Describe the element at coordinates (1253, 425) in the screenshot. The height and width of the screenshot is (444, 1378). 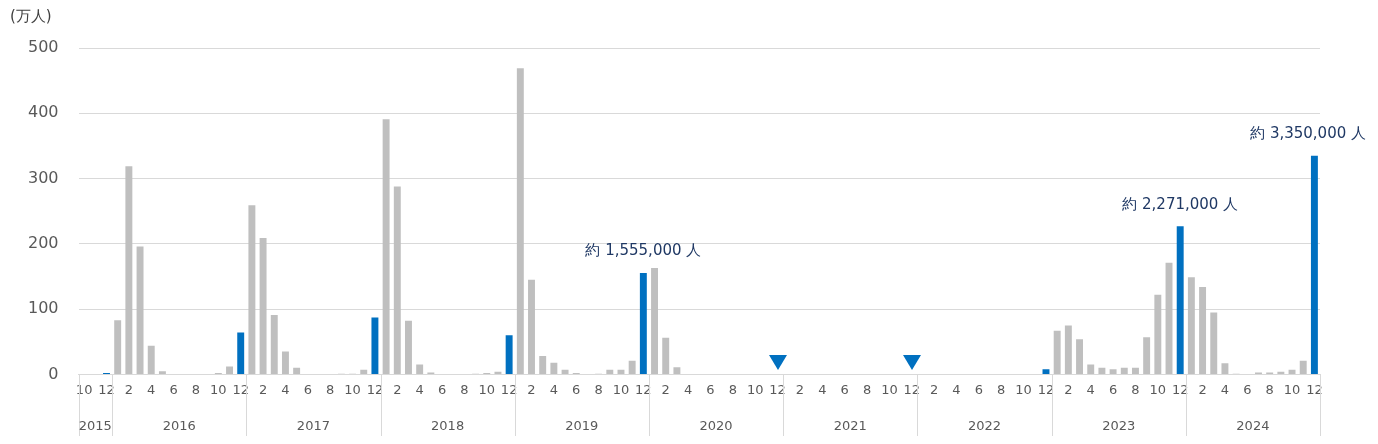
I see `text: 2024` at that location.